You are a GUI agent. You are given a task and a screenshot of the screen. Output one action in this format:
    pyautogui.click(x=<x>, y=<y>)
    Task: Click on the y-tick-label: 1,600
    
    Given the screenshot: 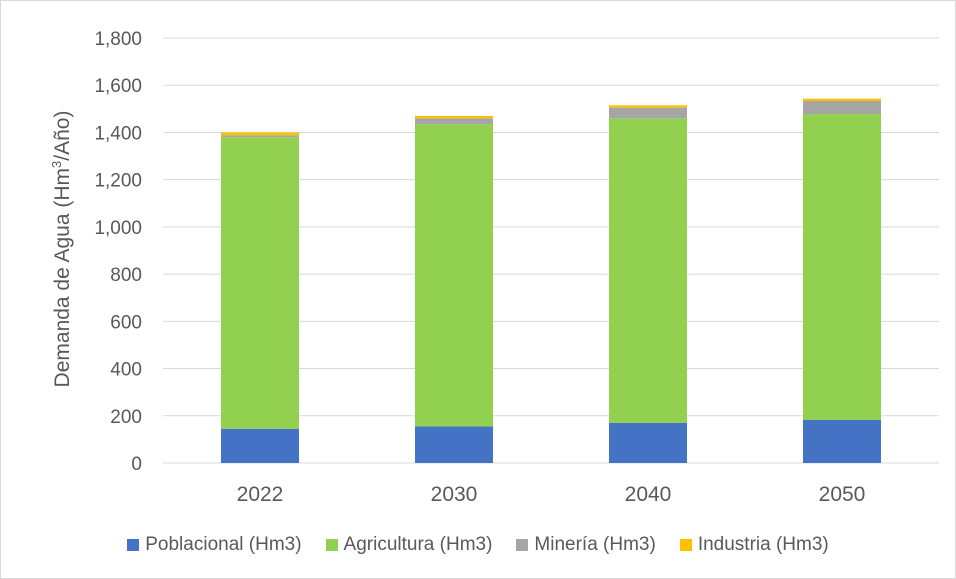 What is the action you would take?
    pyautogui.click(x=118, y=86)
    